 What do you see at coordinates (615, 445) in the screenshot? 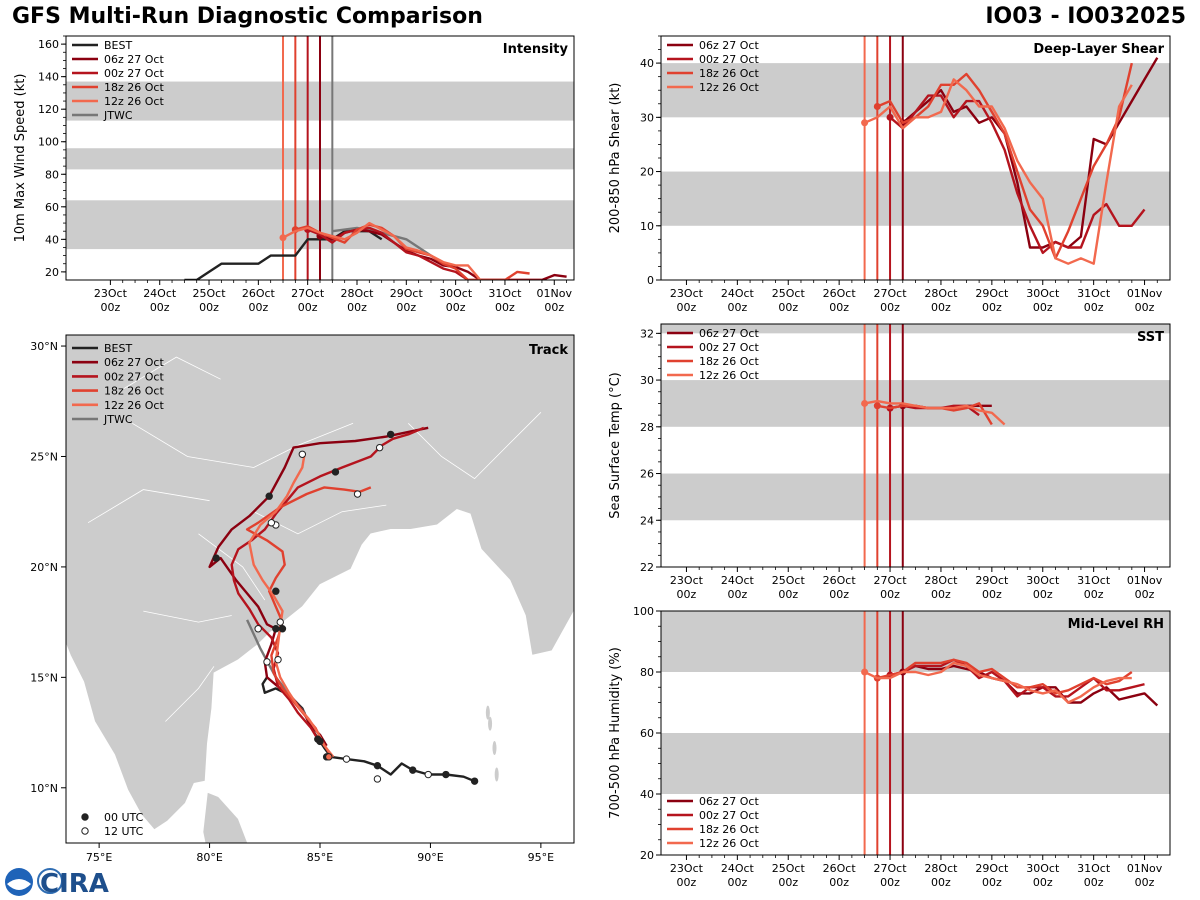
I see `y-axis-label: Sea Surface Temp (°C)` at bounding box center [615, 445].